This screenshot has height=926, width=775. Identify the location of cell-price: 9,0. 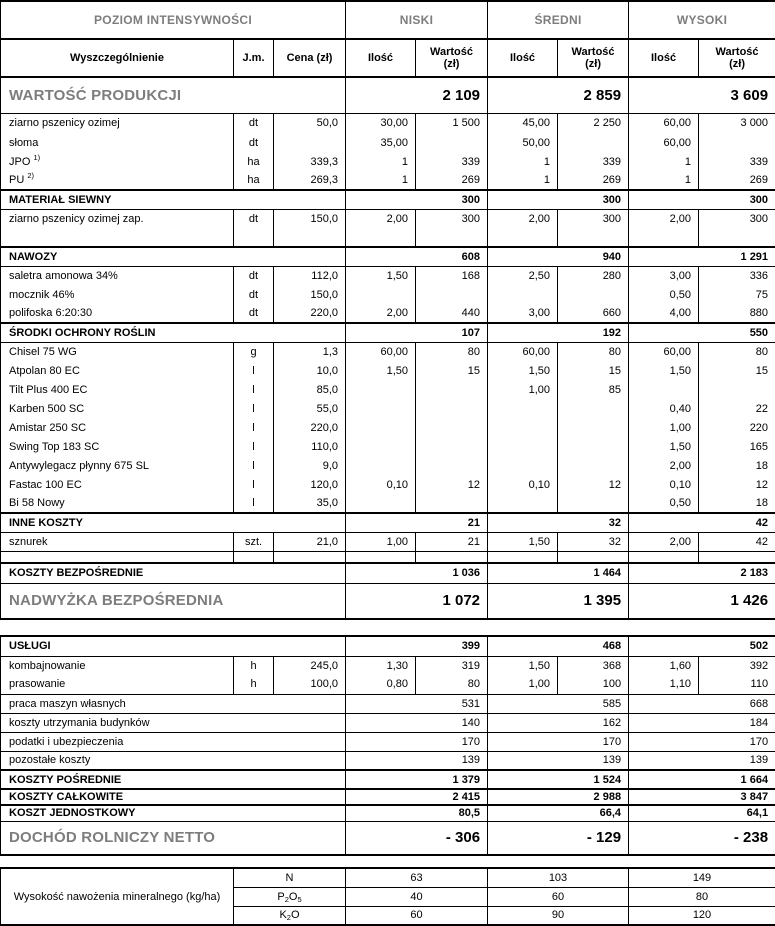
(310, 465).